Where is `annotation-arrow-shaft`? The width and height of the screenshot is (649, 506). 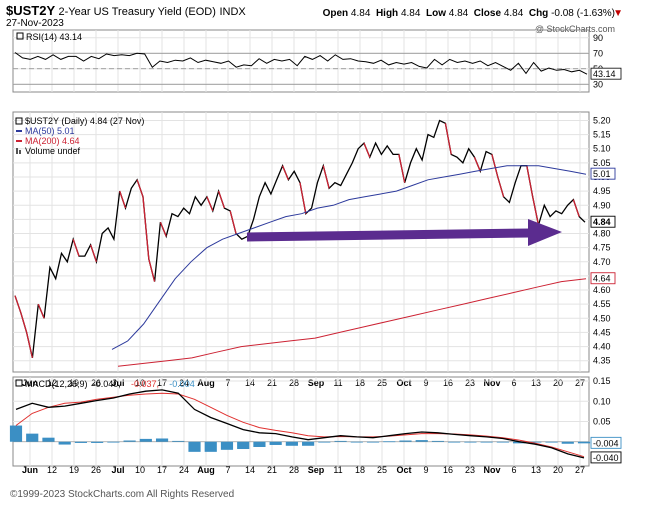
annotation-arrow-shaft is located at coordinates (388, 235).